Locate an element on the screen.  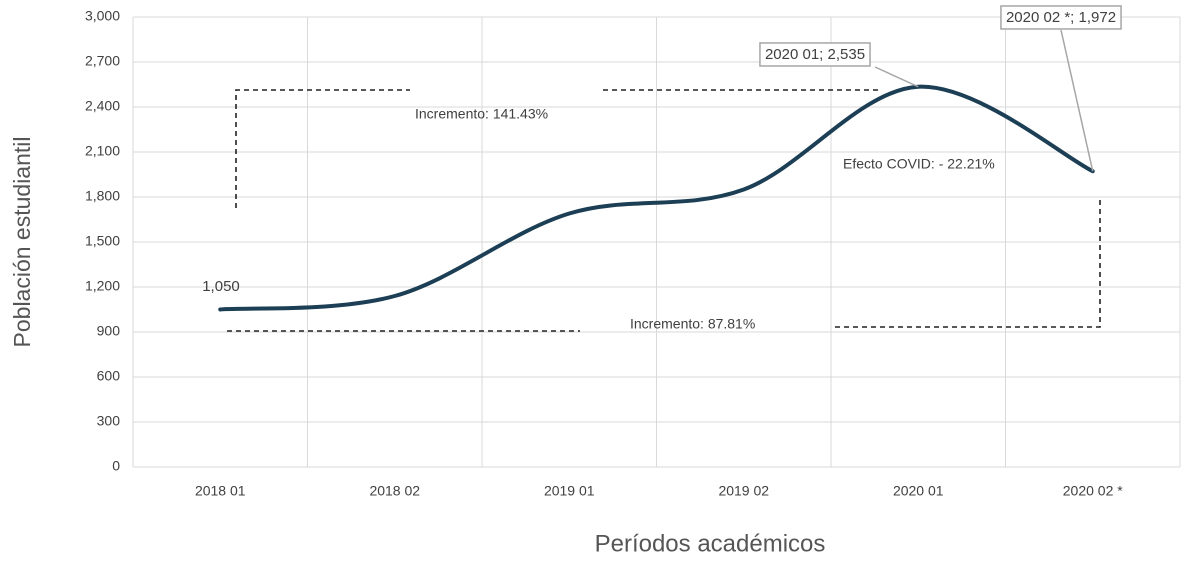
data-label-group: 2020 02 *; 1,972 is located at coordinates (1061, 88).